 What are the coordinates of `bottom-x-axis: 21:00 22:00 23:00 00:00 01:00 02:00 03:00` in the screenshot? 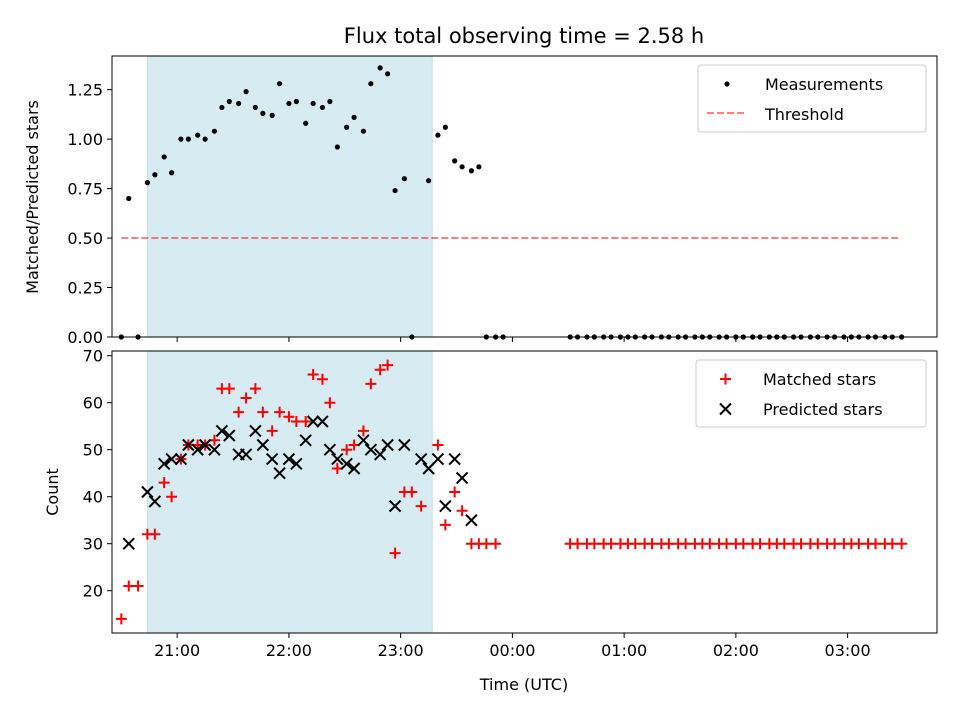 It's located at (512, 646).